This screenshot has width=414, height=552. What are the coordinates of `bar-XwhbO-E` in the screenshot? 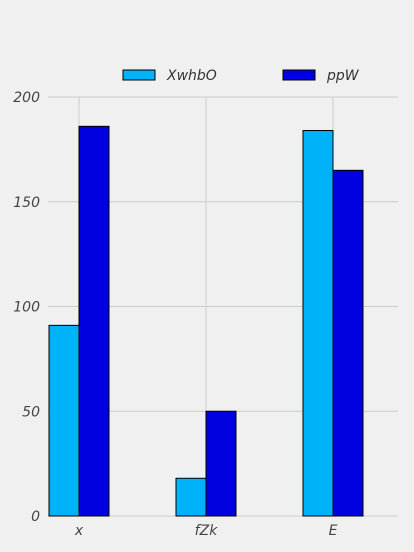 It's located at (318, 323).